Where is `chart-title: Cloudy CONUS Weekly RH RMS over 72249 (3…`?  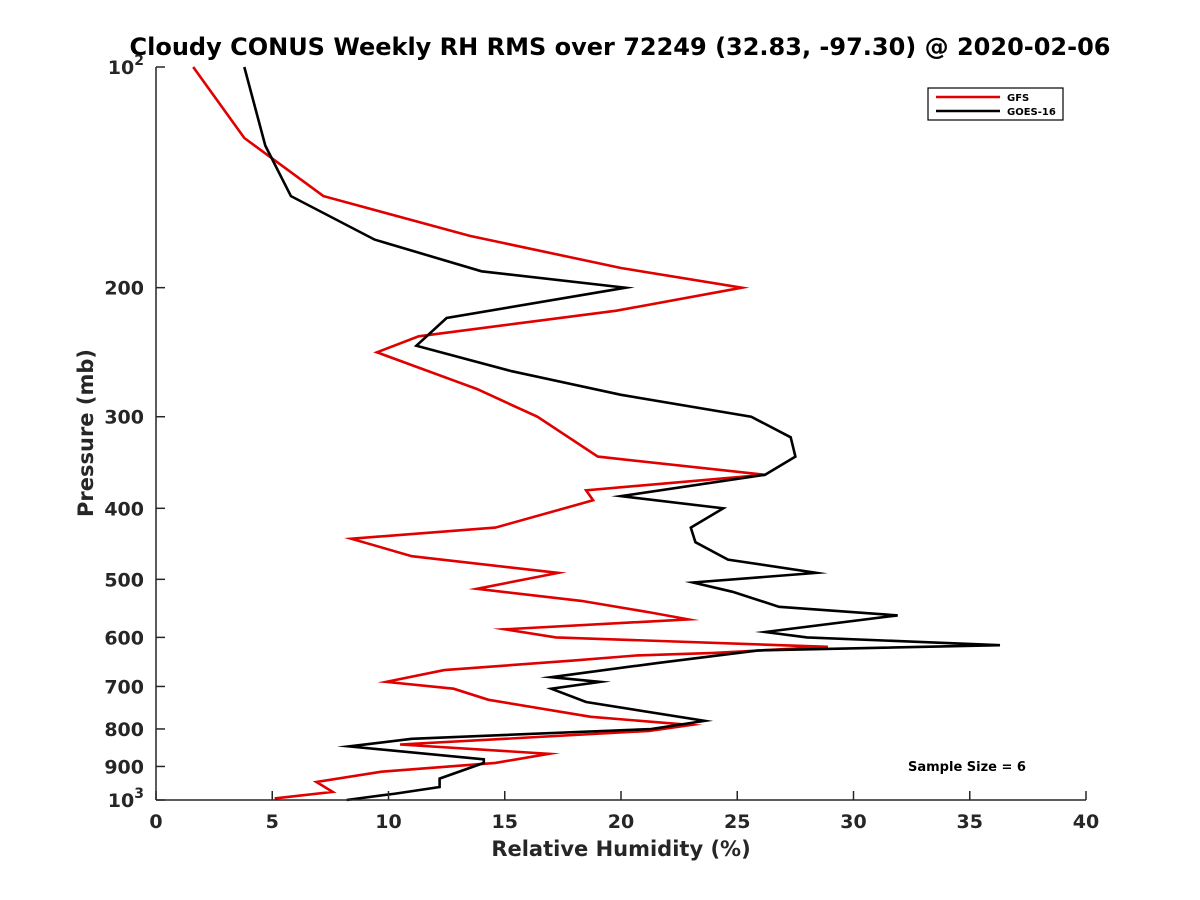
chart-title: Cloudy CONUS Weekly RH RMS over 72249 (3… is located at coordinates (620, 47).